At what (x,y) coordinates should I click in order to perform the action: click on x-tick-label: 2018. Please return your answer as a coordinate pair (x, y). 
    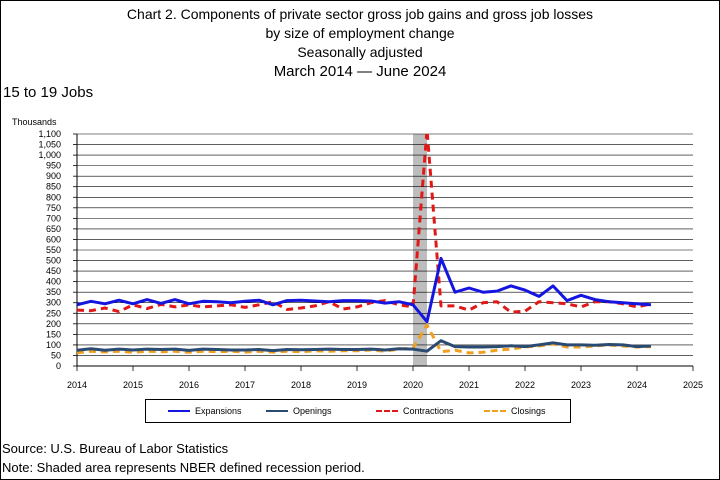
    Looking at the image, I should click on (301, 385).